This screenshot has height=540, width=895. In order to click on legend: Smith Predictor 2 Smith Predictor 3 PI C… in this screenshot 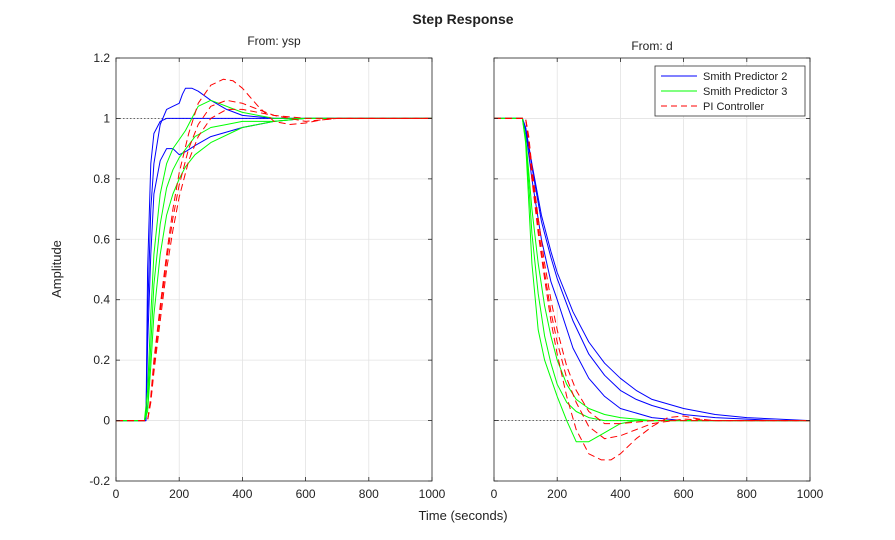, I will do `click(730, 91)`.